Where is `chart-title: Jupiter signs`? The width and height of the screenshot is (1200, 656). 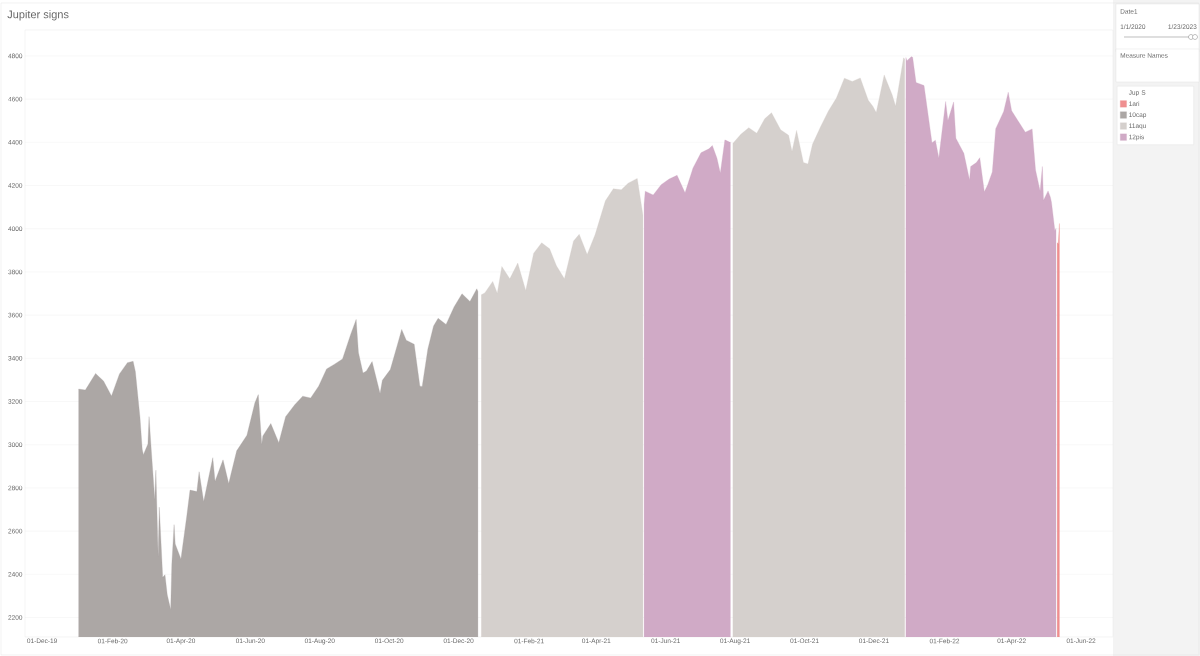
chart-title: Jupiter signs is located at coordinates (38, 15).